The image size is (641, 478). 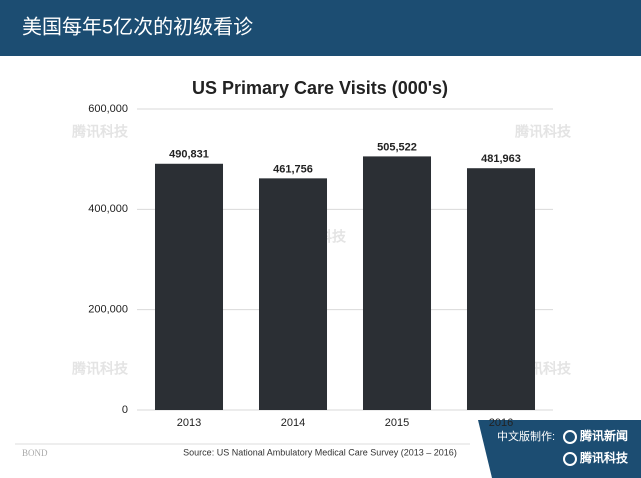 What do you see at coordinates (137, 26) in the screenshot?
I see `header-title: 美国每年5亿次的初级看诊` at bounding box center [137, 26].